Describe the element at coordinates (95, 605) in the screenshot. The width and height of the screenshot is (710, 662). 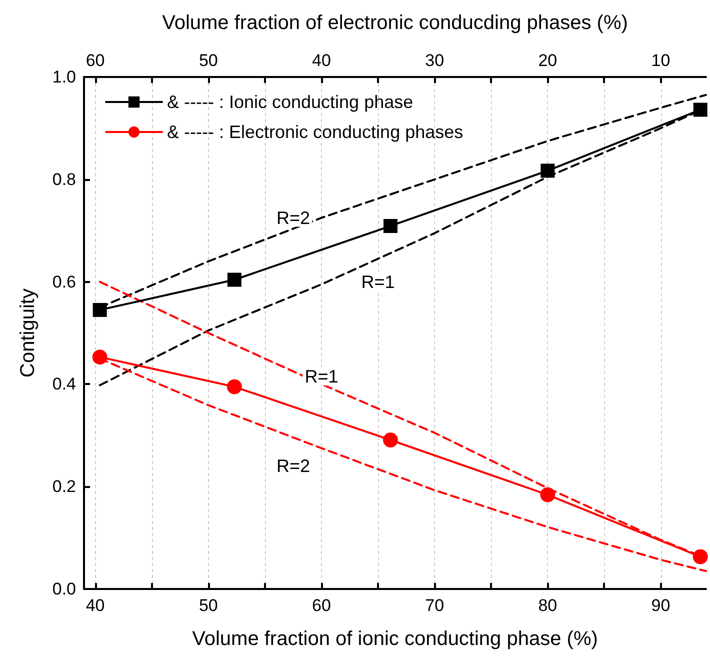
I see `x-tick-label: 40` at that location.